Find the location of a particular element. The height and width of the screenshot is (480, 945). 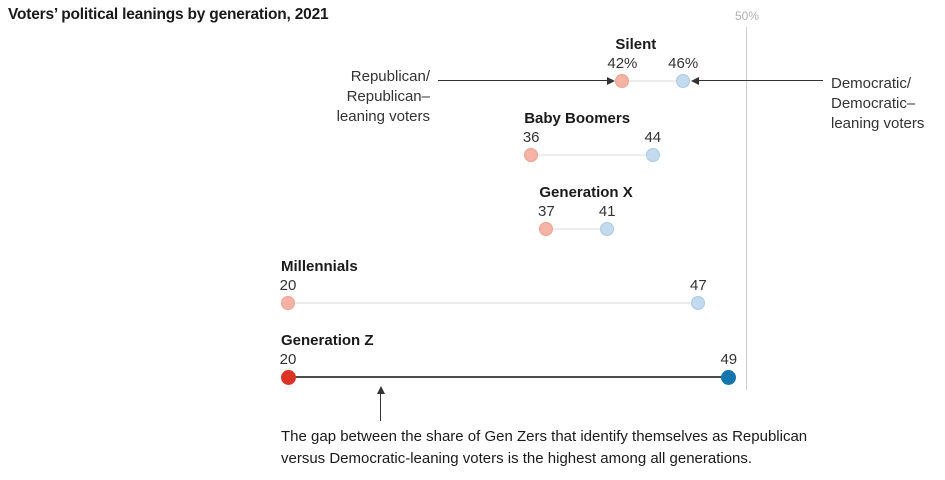

republican-series-label: Republican/ Republican– leaning voters is located at coordinates (383, 96).